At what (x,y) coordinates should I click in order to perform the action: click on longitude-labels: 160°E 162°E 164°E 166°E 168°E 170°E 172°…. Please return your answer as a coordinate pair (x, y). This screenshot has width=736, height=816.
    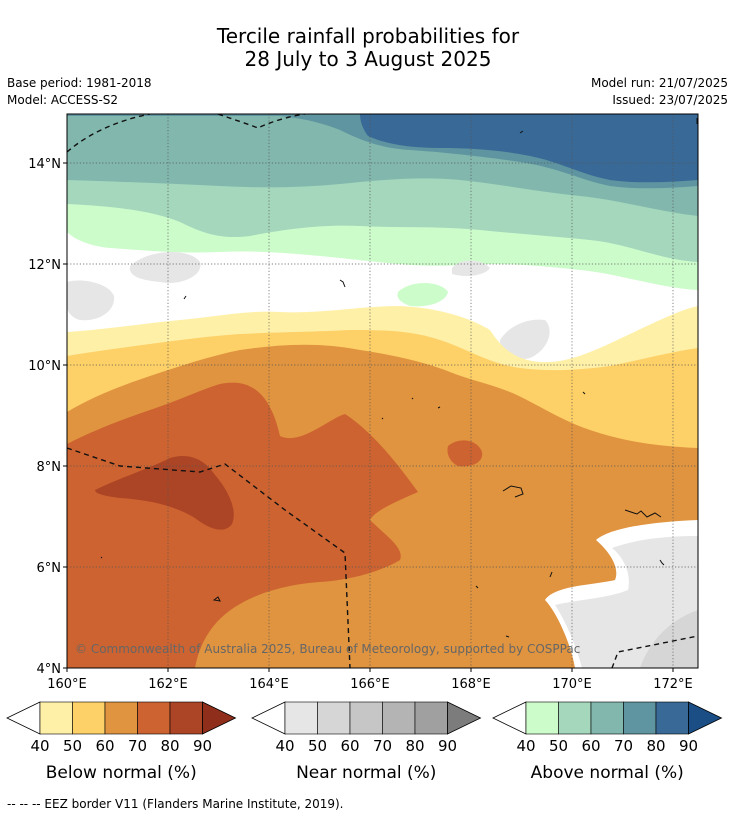
    Looking at the image, I should click on (370, 684).